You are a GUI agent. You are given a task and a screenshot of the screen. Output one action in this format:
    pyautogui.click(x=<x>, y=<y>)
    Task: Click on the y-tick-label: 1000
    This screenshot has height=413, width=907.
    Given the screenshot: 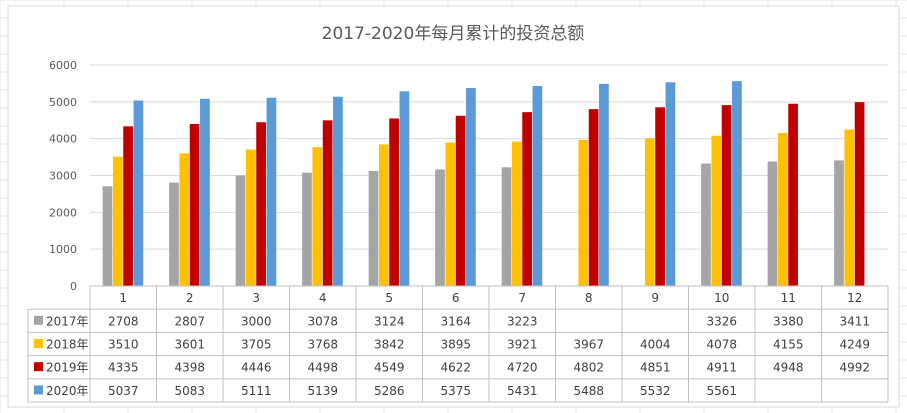 What is the action you would take?
    pyautogui.click(x=63, y=249)
    